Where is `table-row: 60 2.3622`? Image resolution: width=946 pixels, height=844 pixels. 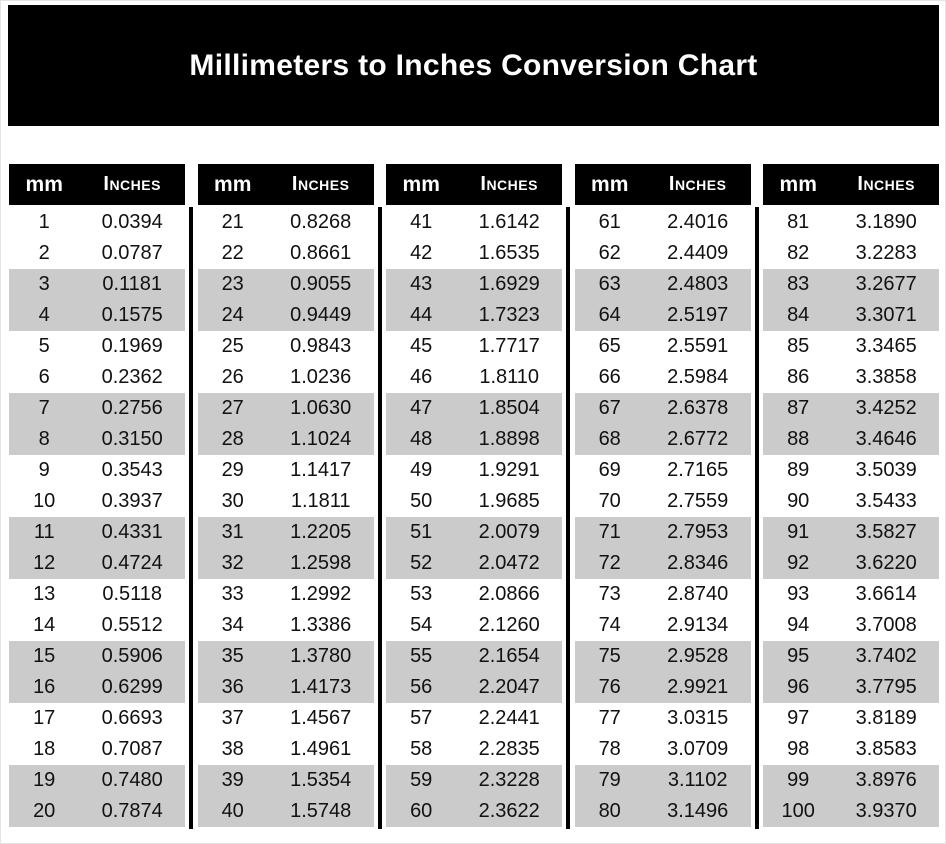 table-row: 60 2.3622 is located at coordinates (474, 811).